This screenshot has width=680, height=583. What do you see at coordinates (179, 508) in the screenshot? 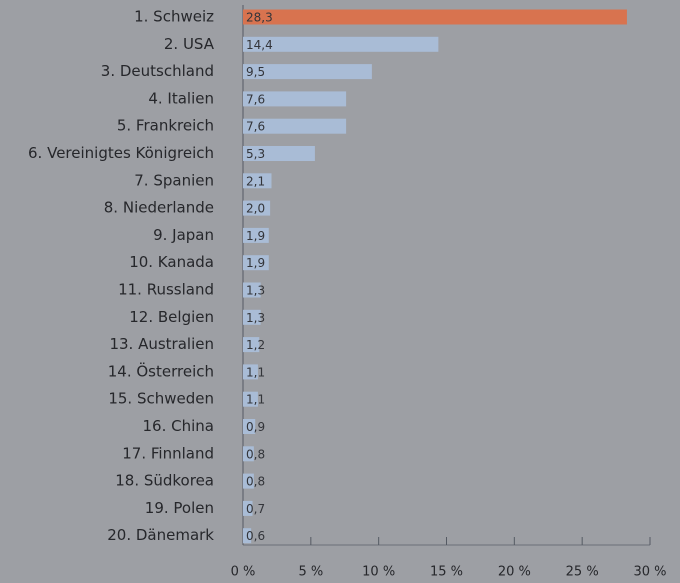
I see `category-label: 19. Polen` at bounding box center [179, 508].